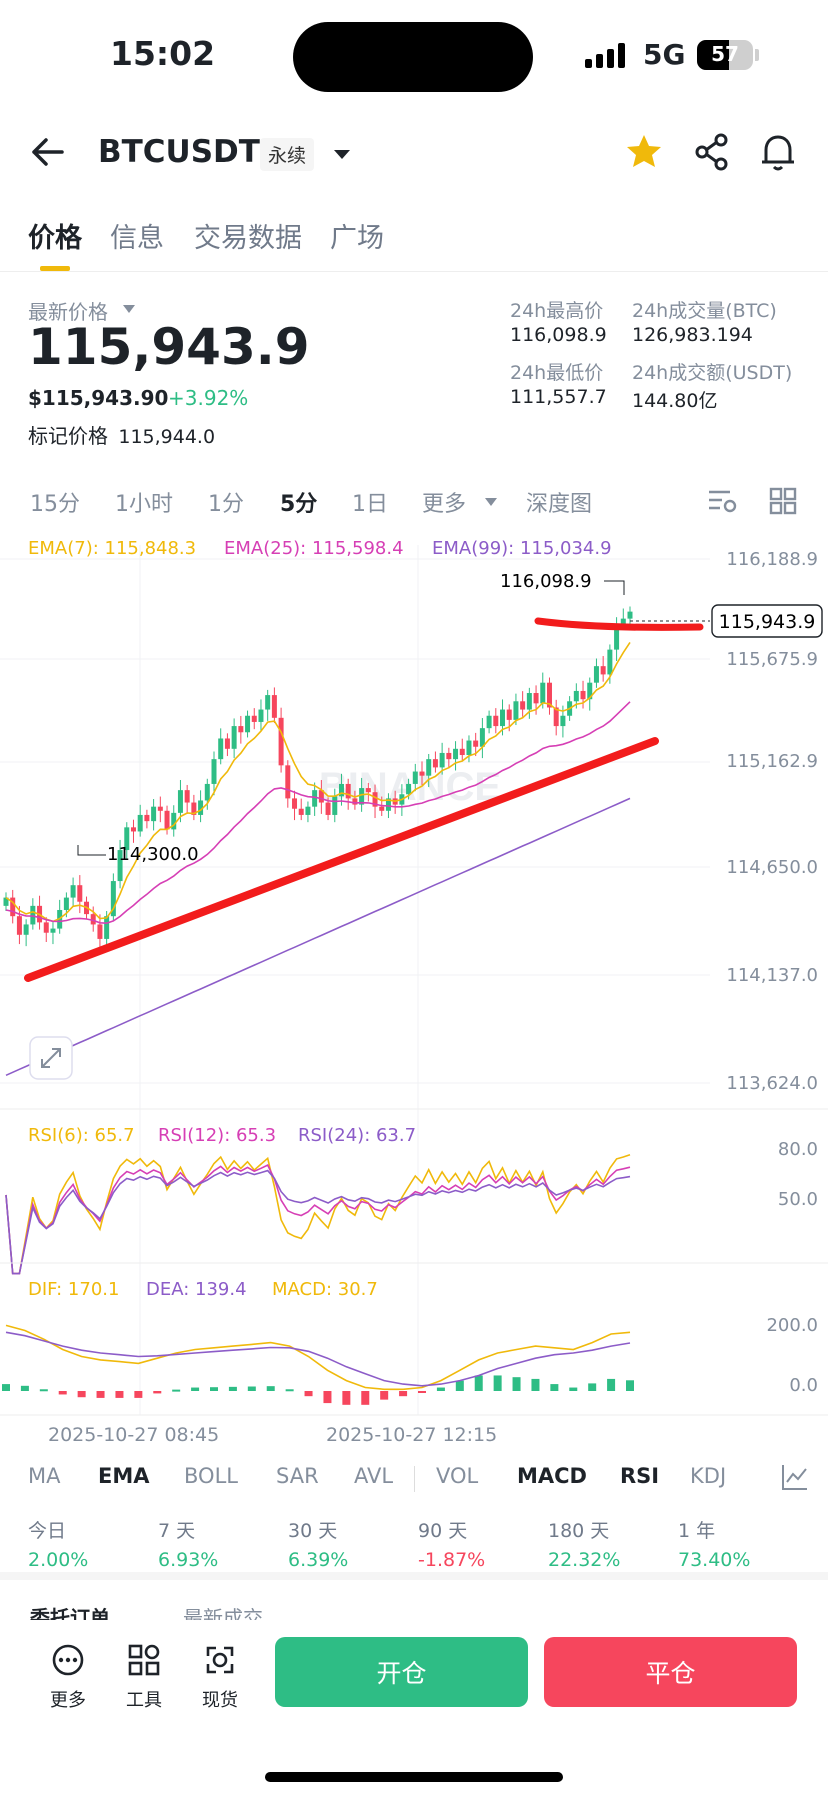 The width and height of the screenshot is (828, 1795). What do you see at coordinates (772, 559) in the screenshot?
I see `y-tick: 116,188.9` at bounding box center [772, 559].